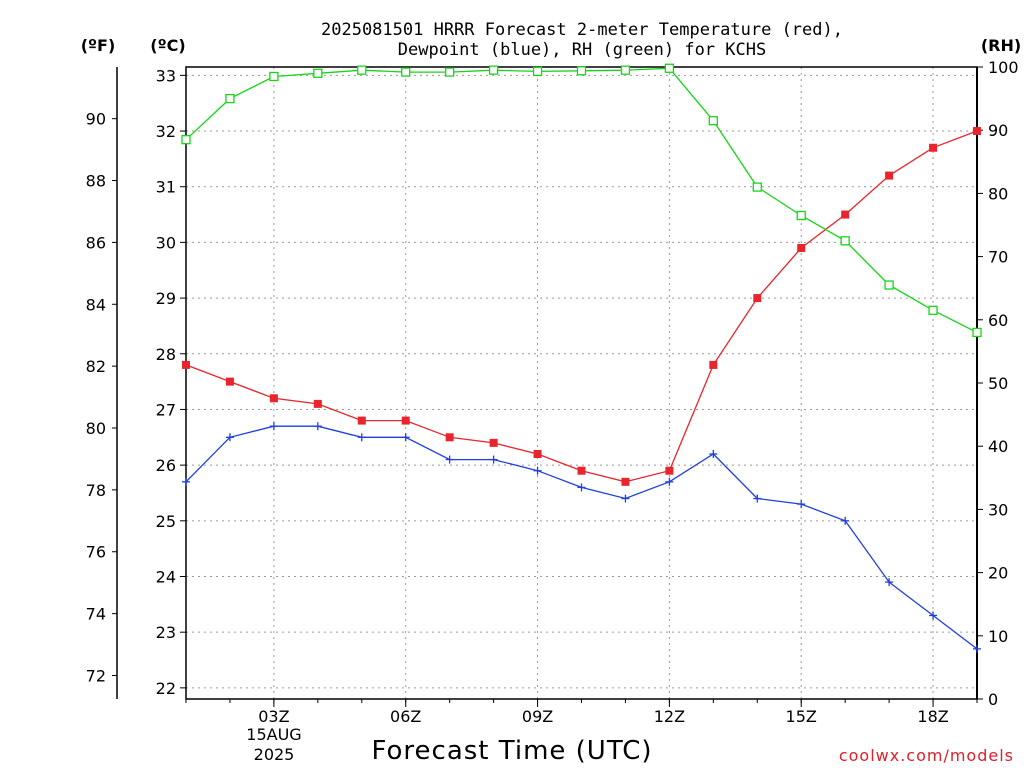 The height and width of the screenshot is (768, 1024). Describe the element at coordinates (96, 181) in the screenshot. I see `fahrenheit-tick-label: 88` at that location.